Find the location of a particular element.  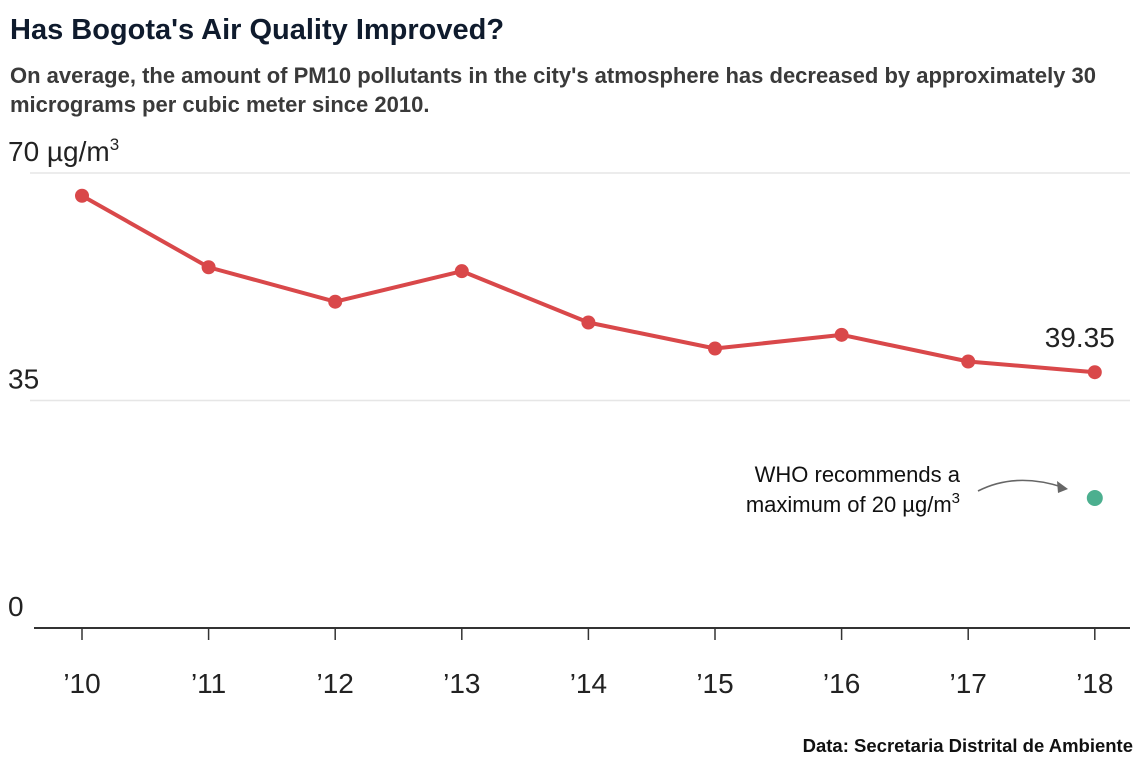

x-tick-label: ’17 is located at coordinates (968, 683).